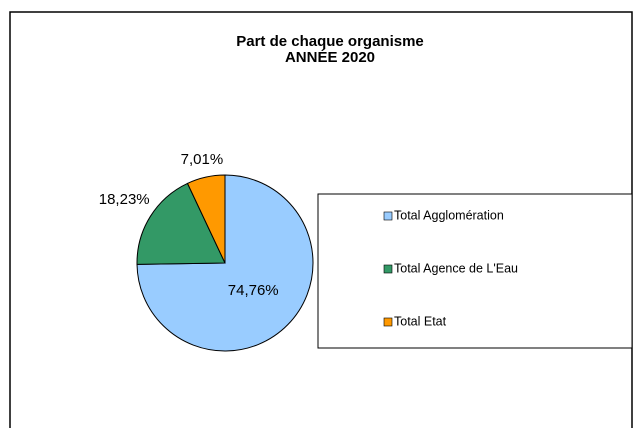 This screenshot has width=644, height=428. I want to click on chart-subtitle: ANNÉE 2020, so click(330, 57).